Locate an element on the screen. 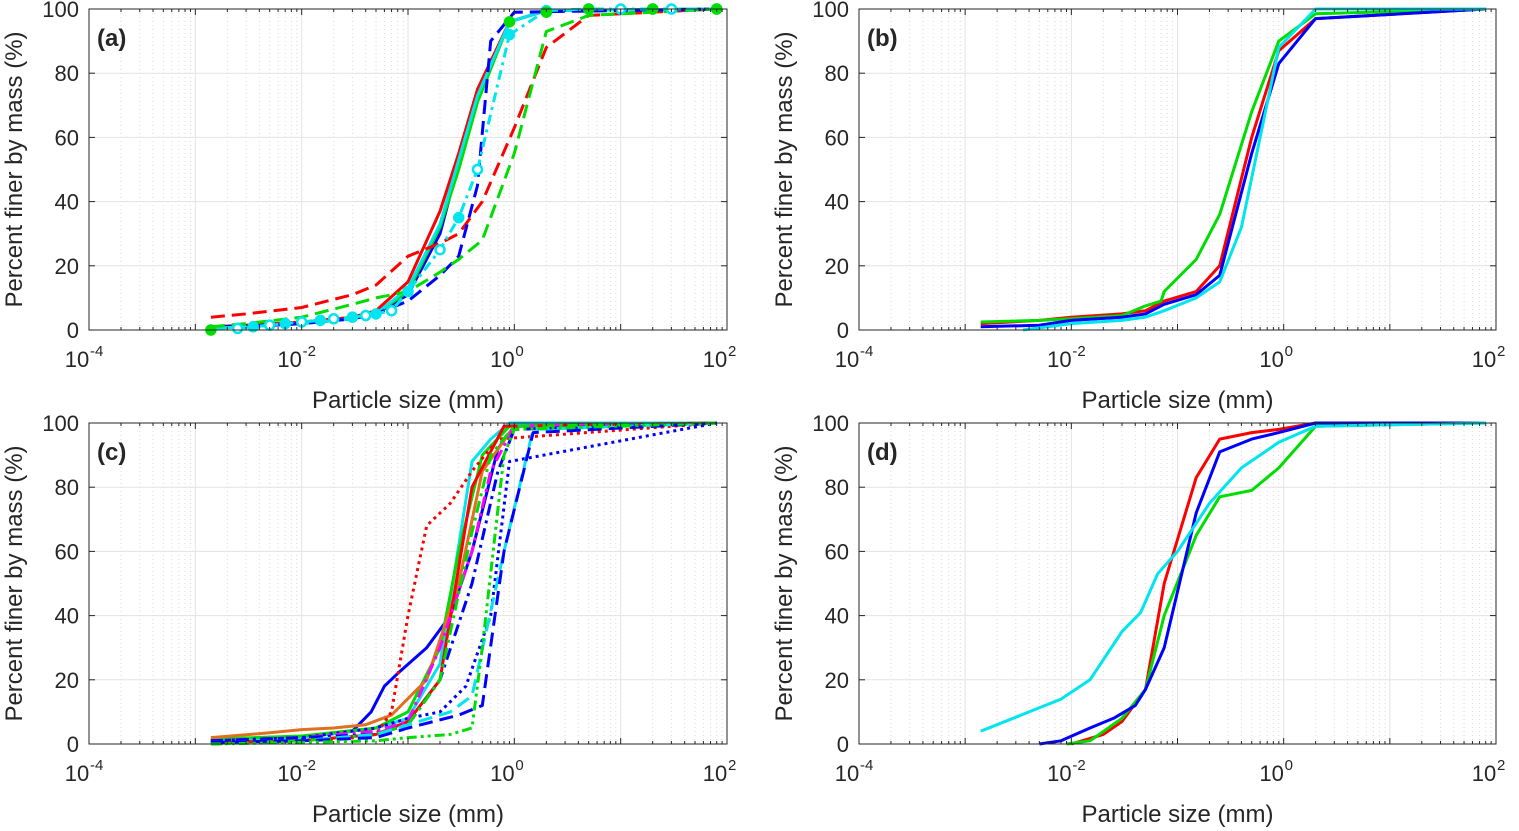 The width and height of the screenshot is (1519, 831). panel-label: (a) is located at coordinates (111, 38).